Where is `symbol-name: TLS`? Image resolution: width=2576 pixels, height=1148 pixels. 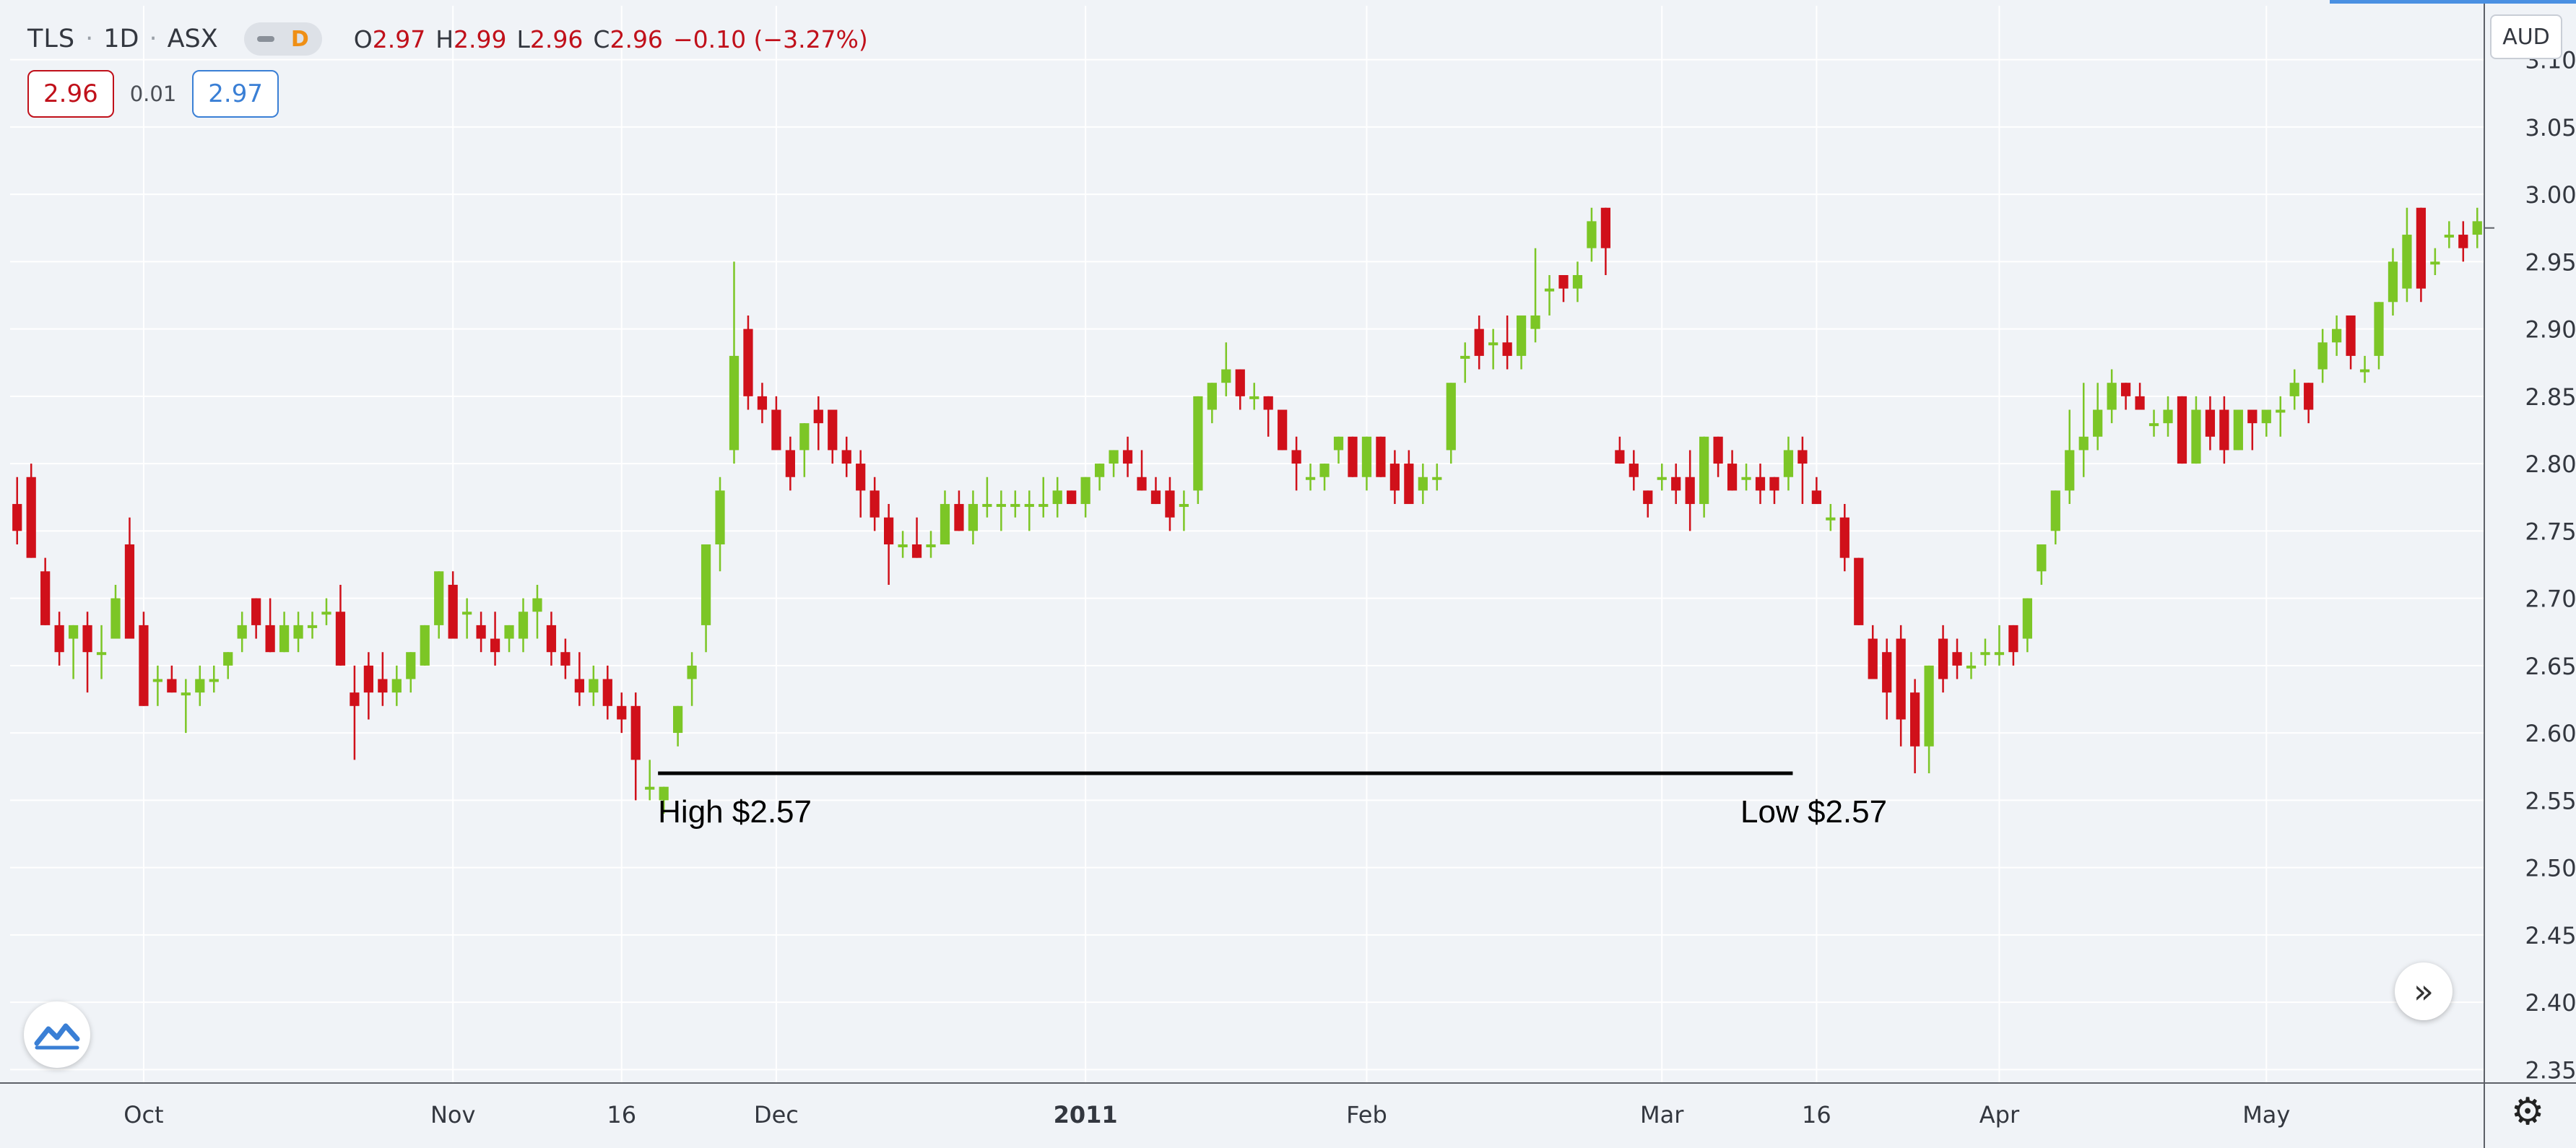
symbol-name: TLS is located at coordinates (51, 39).